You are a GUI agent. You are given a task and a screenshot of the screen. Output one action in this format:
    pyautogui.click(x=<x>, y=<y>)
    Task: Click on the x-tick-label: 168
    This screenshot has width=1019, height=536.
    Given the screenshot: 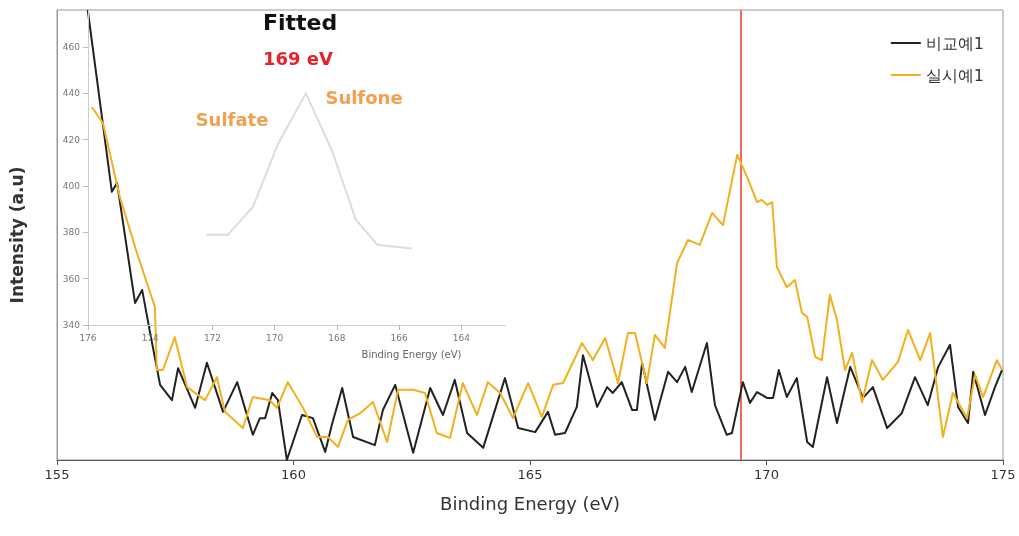 What is the action you would take?
    pyautogui.click(x=337, y=337)
    